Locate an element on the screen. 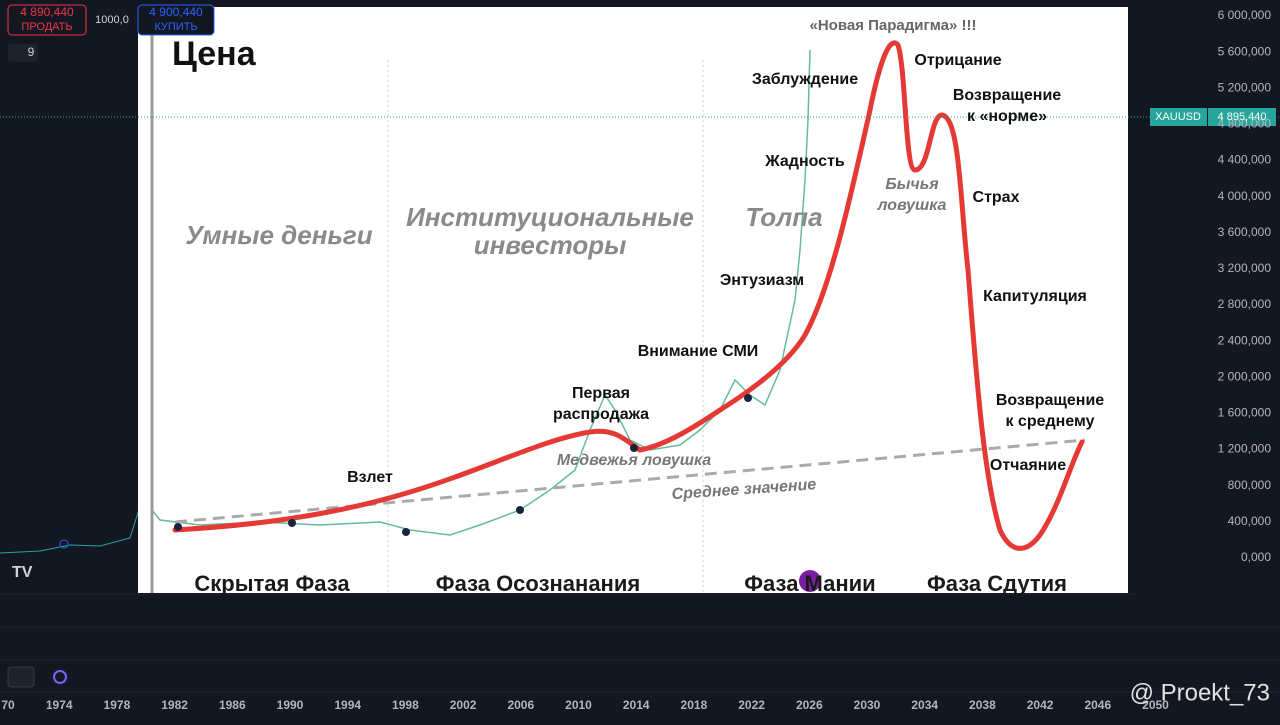 Image resolution: width=1280 pixels, height=725 pixels. annotation: Взлет is located at coordinates (370, 477).